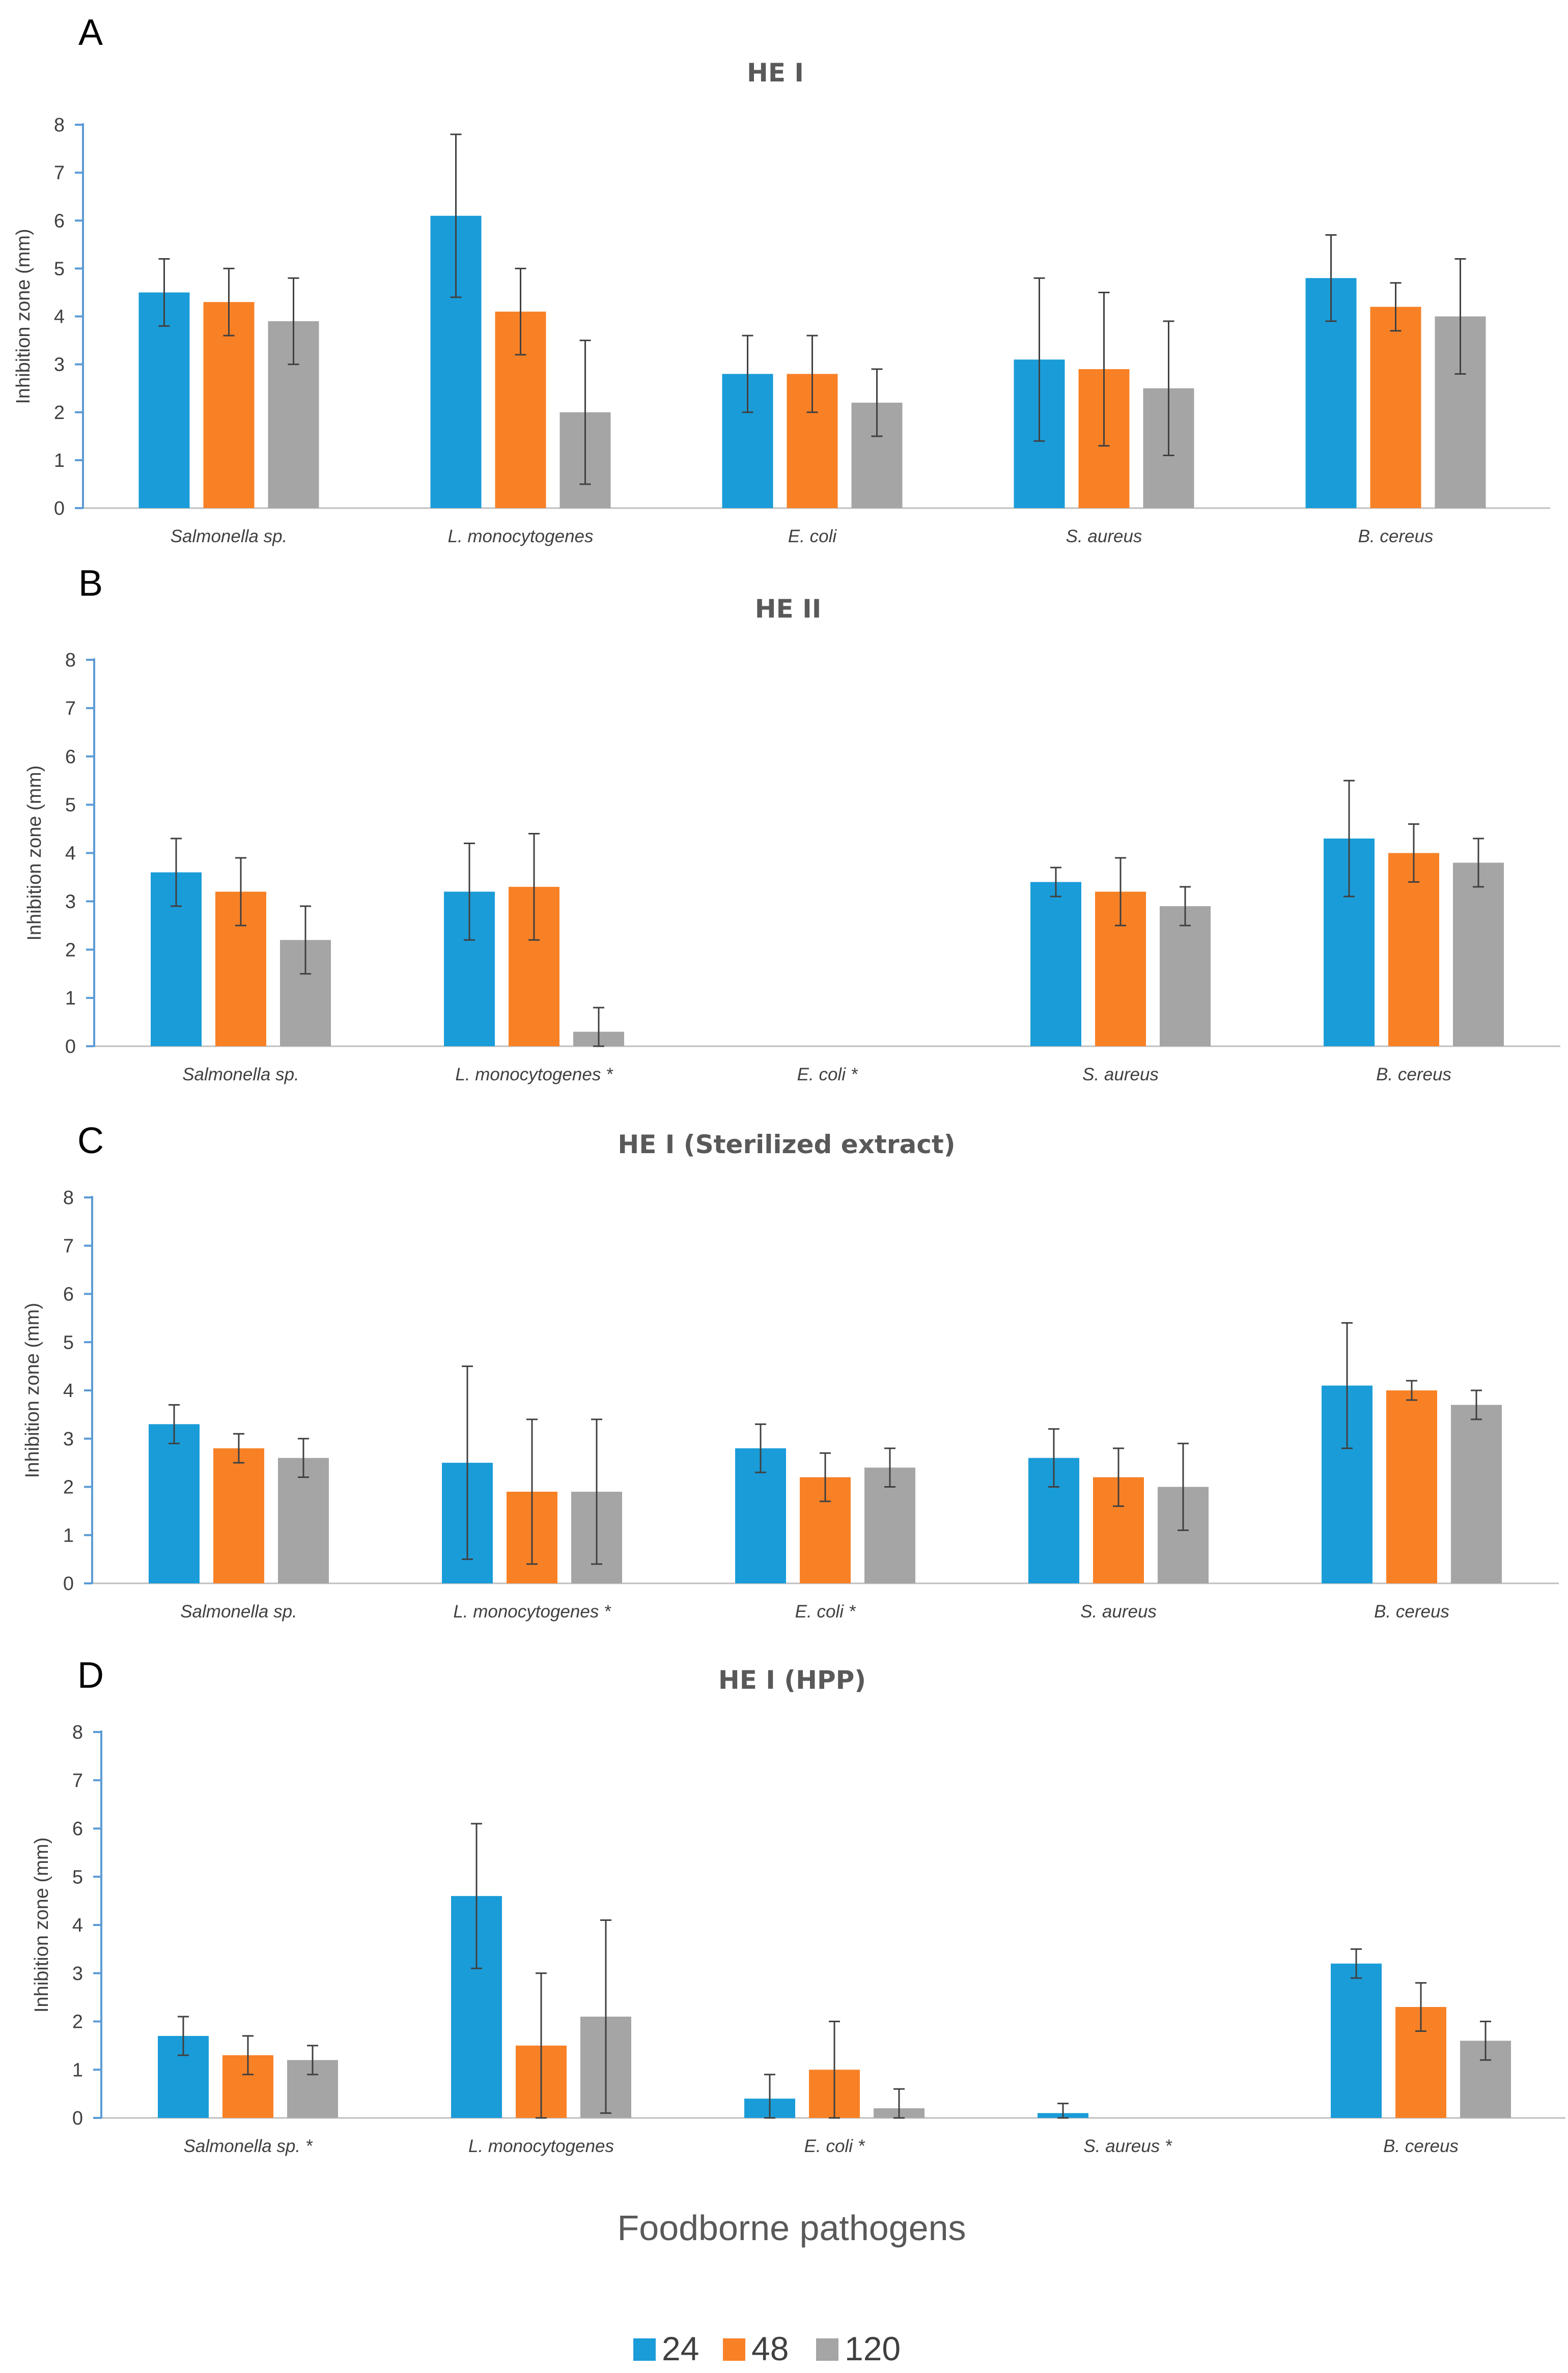 Image resolution: width=1568 pixels, height=2373 pixels. What do you see at coordinates (59, 317) in the screenshot?
I see `panel-a-y-tick-label-4: 4` at bounding box center [59, 317].